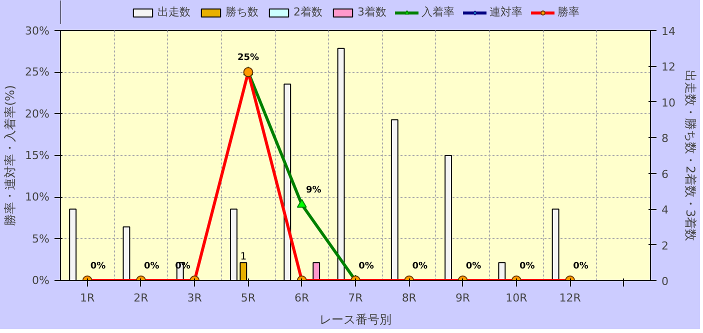 The image size is (703, 333). What do you see at coordinates (409, 298) in the screenshot?
I see `x-tick-label: 8R` at bounding box center [409, 298].